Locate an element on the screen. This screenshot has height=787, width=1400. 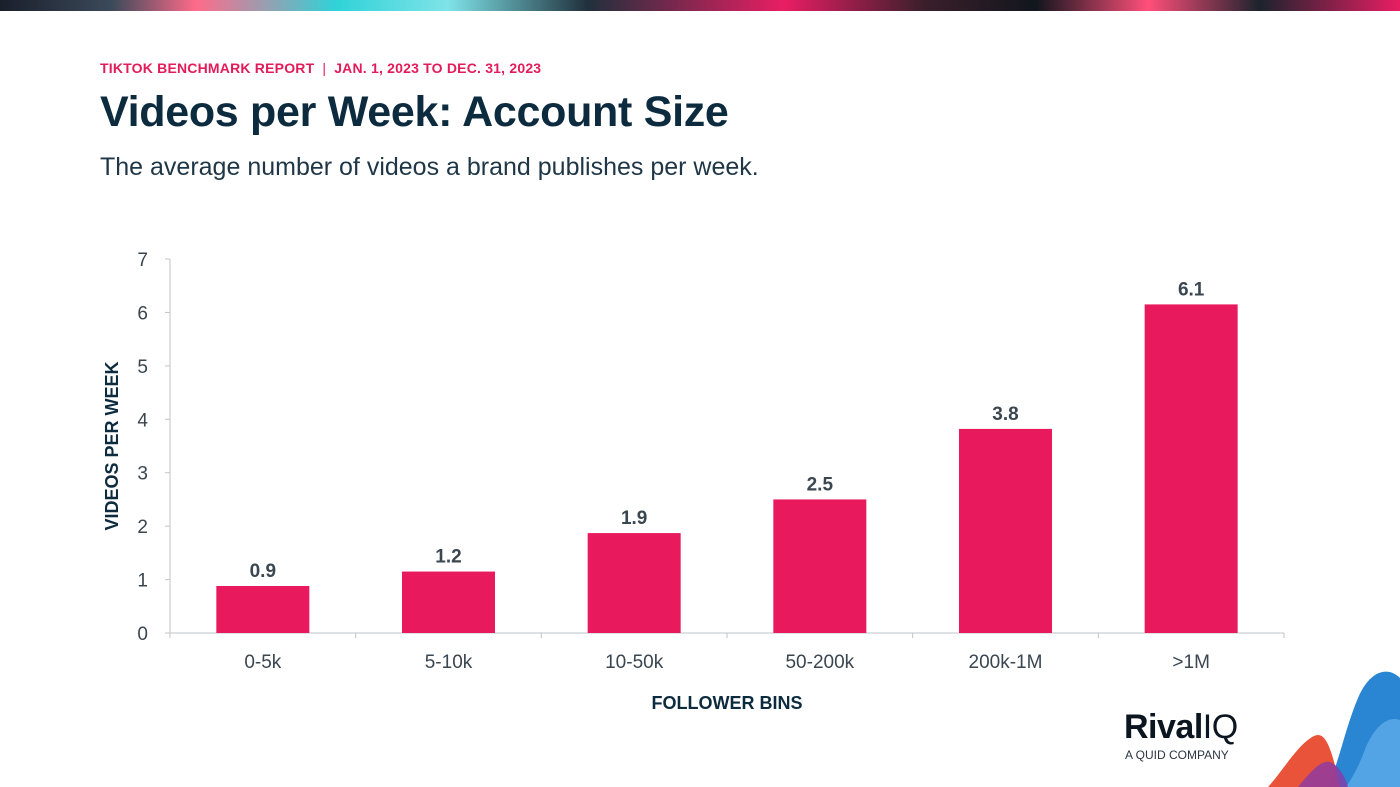
x-category-label: 50-200k is located at coordinates (819, 662).